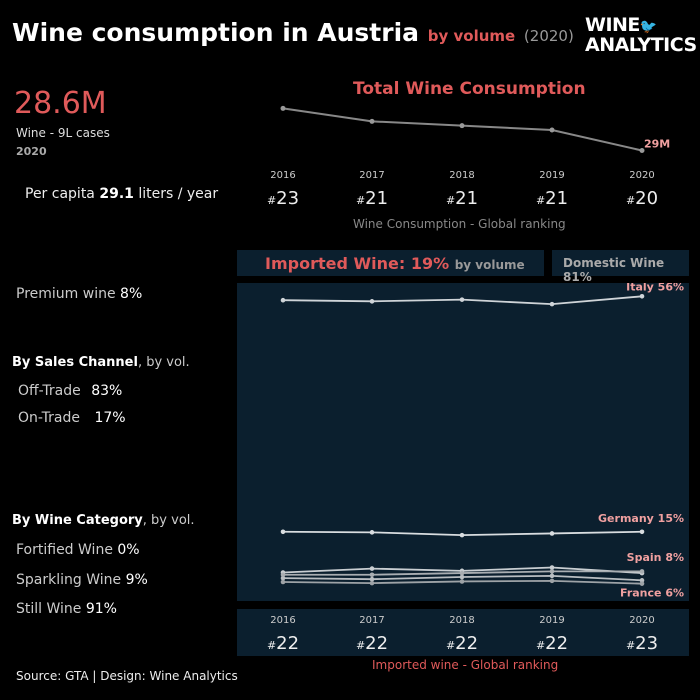  I want to click on domestic-label: Domestic Wine 81%, so click(614, 270).